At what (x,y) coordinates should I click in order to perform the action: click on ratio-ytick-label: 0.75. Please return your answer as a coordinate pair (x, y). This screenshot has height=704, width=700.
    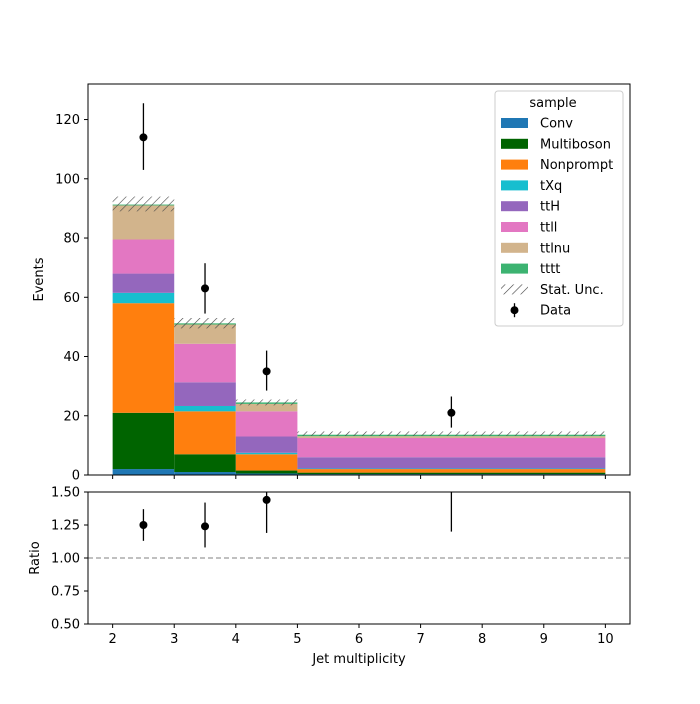
    Looking at the image, I should click on (65, 592).